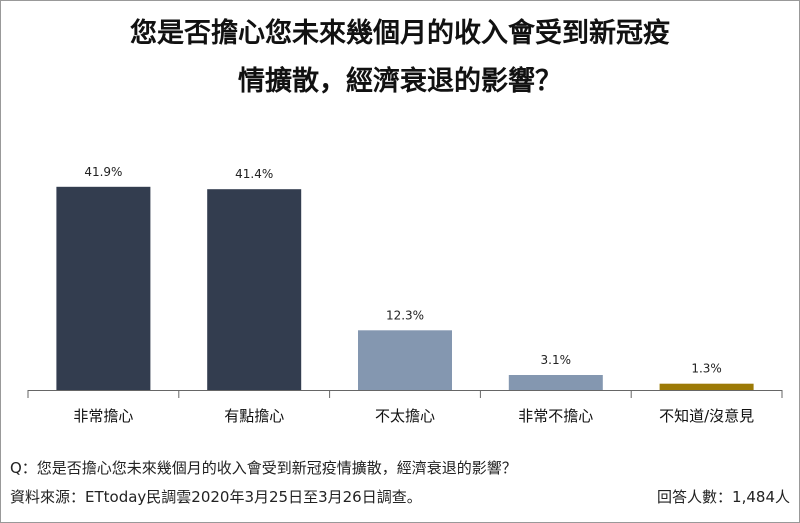  Describe the element at coordinates (706, 416) in the screenshot. I see `category-label-4: 不知道/沒意見` at that location.